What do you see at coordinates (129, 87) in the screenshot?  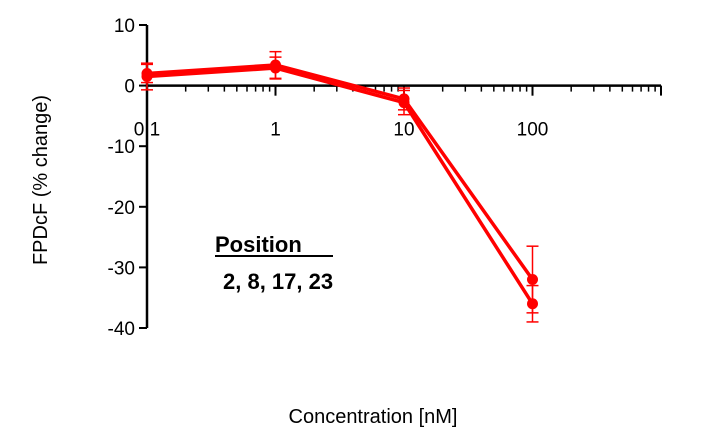 I see `y-tick-label: 0` at bounding box center [129, 87].